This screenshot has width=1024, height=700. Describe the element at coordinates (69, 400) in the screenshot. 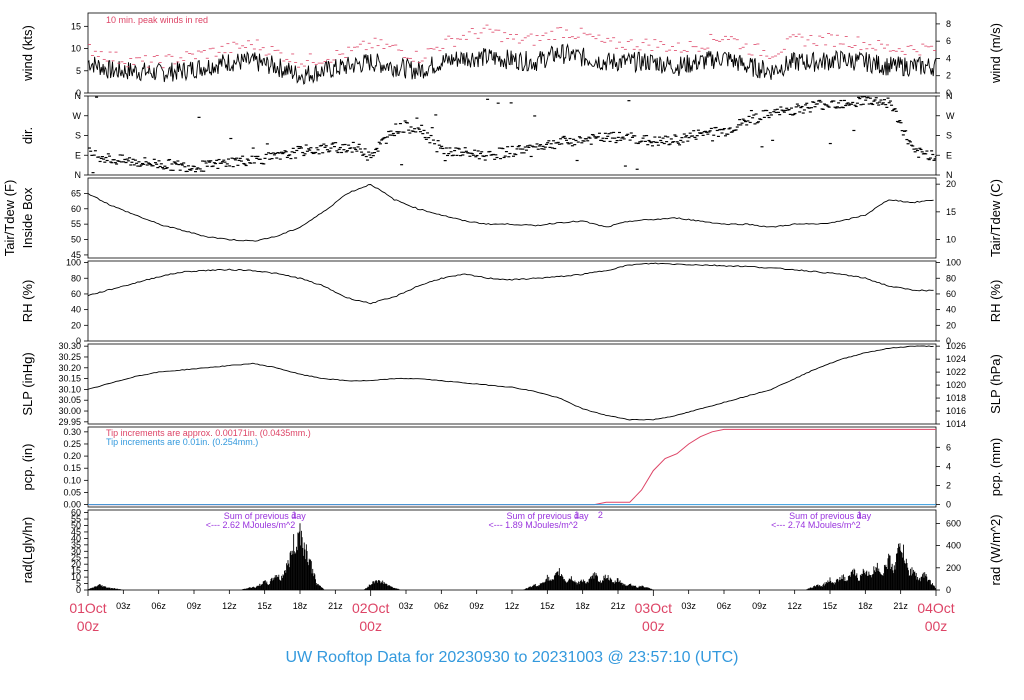

I see `ytick-label-left: 30.05` at that location.